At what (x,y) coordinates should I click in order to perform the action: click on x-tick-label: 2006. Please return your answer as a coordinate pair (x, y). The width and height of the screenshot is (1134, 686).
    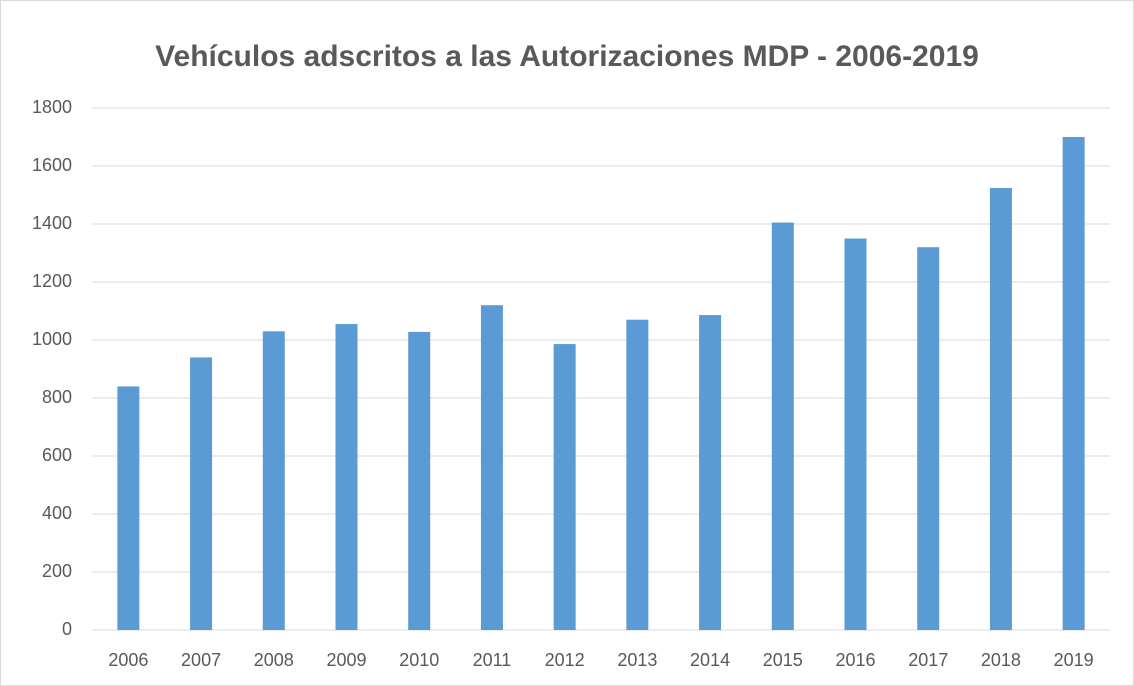
    Looking at the image, I should click on (128, 660).